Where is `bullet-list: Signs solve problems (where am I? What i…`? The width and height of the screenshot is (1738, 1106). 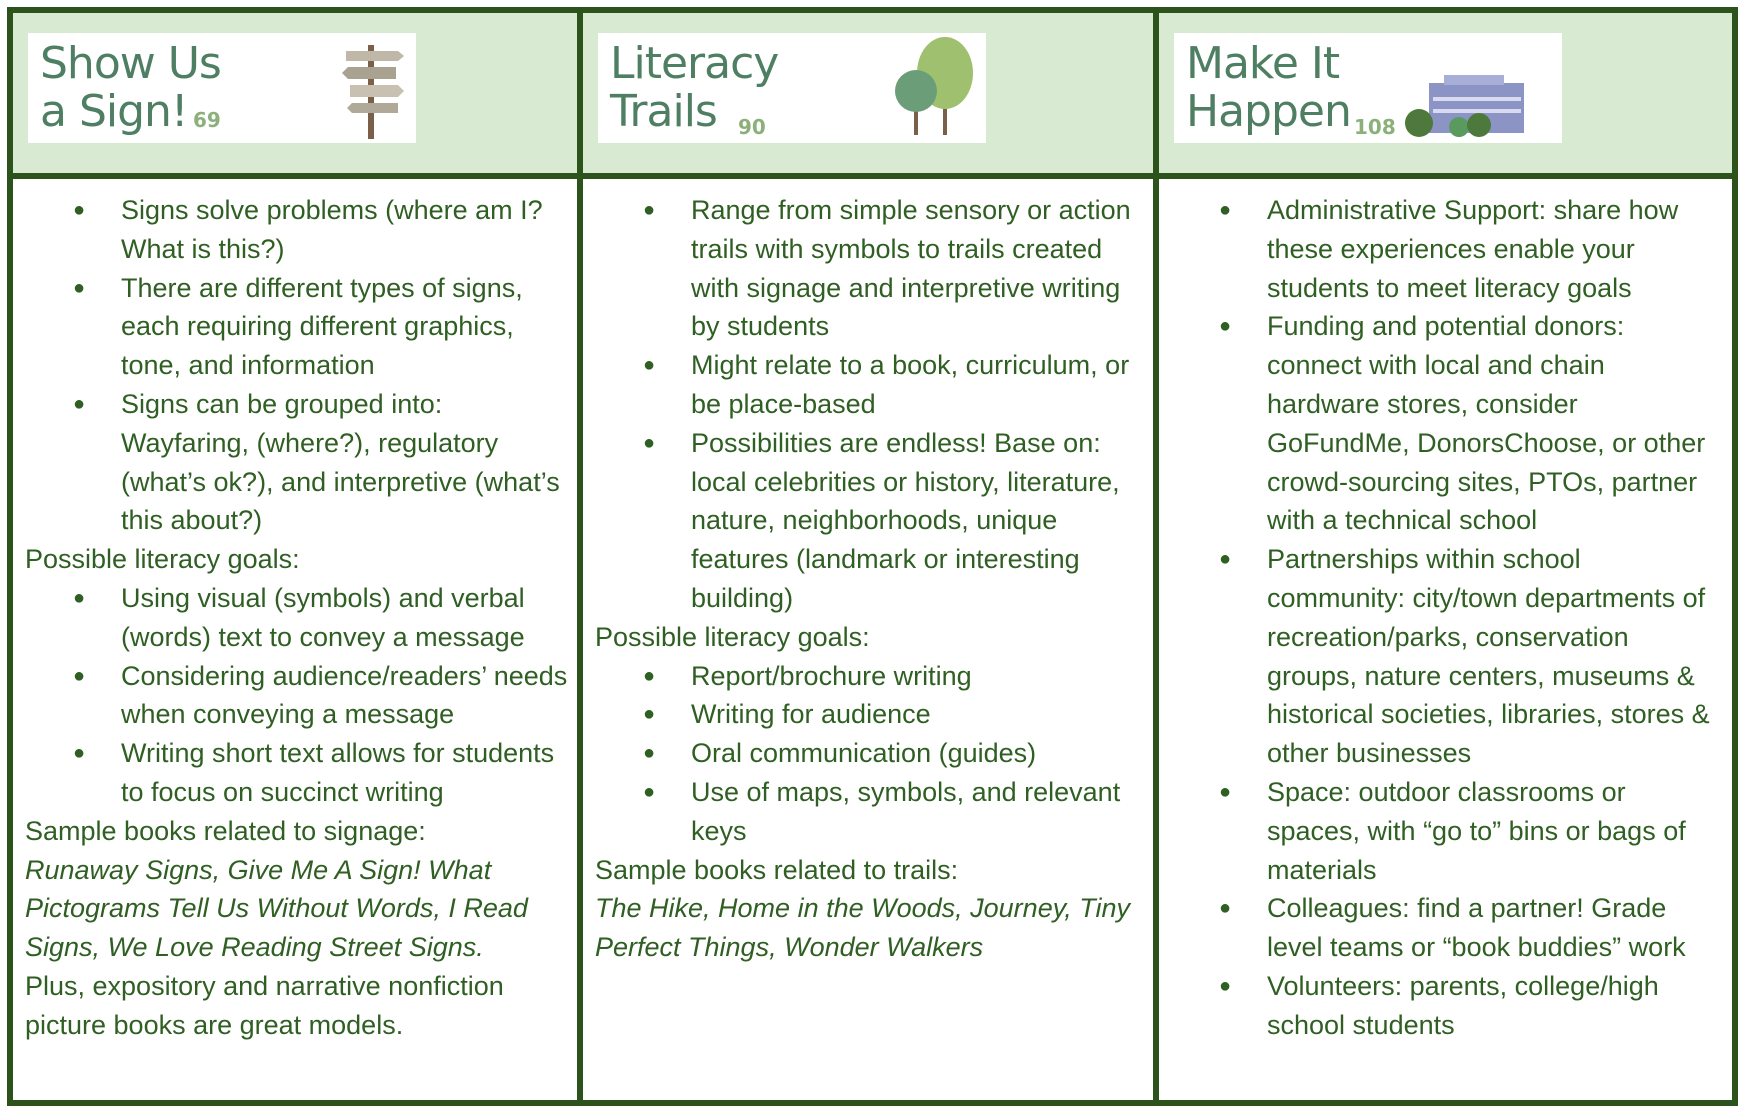
bullet-list: Signs solve problems (where am I? What i… is located at coordinates (297, 365).